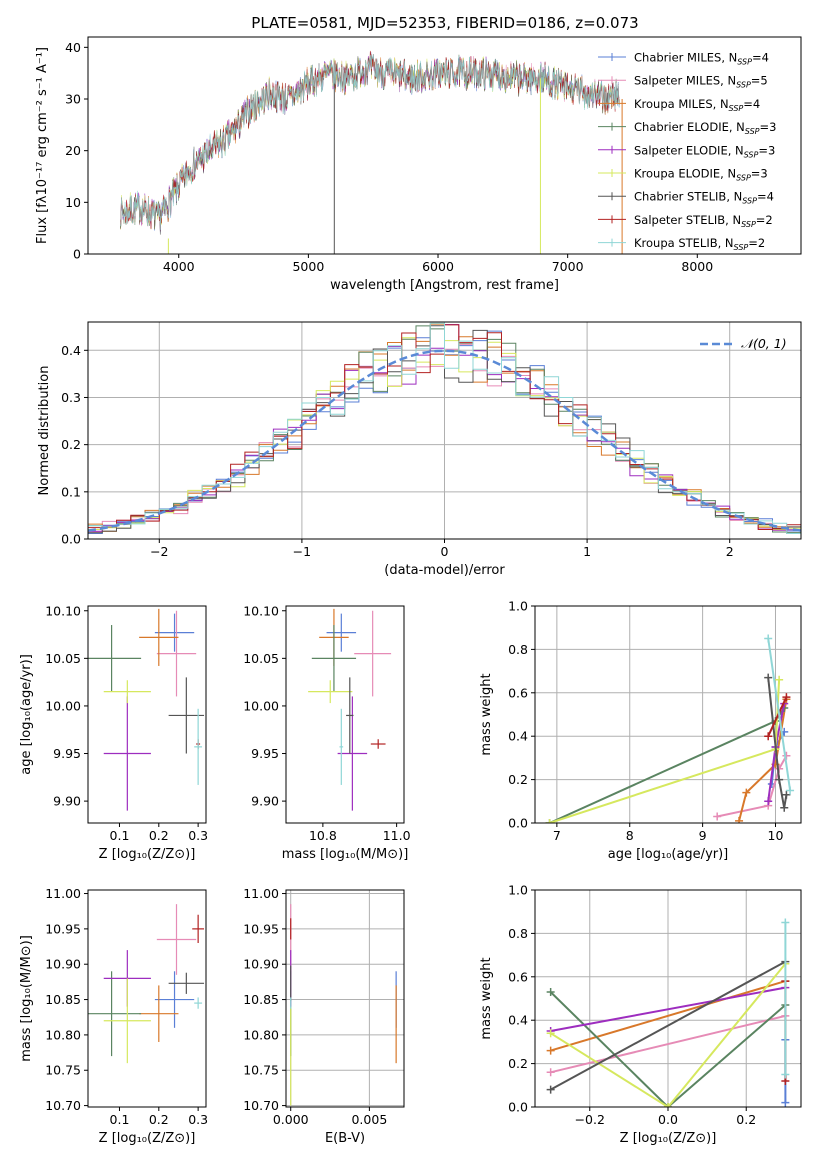 The width and height of the screenshot is (819, 1170). I want to click on x-tick-label: 8, so click(630, 835).